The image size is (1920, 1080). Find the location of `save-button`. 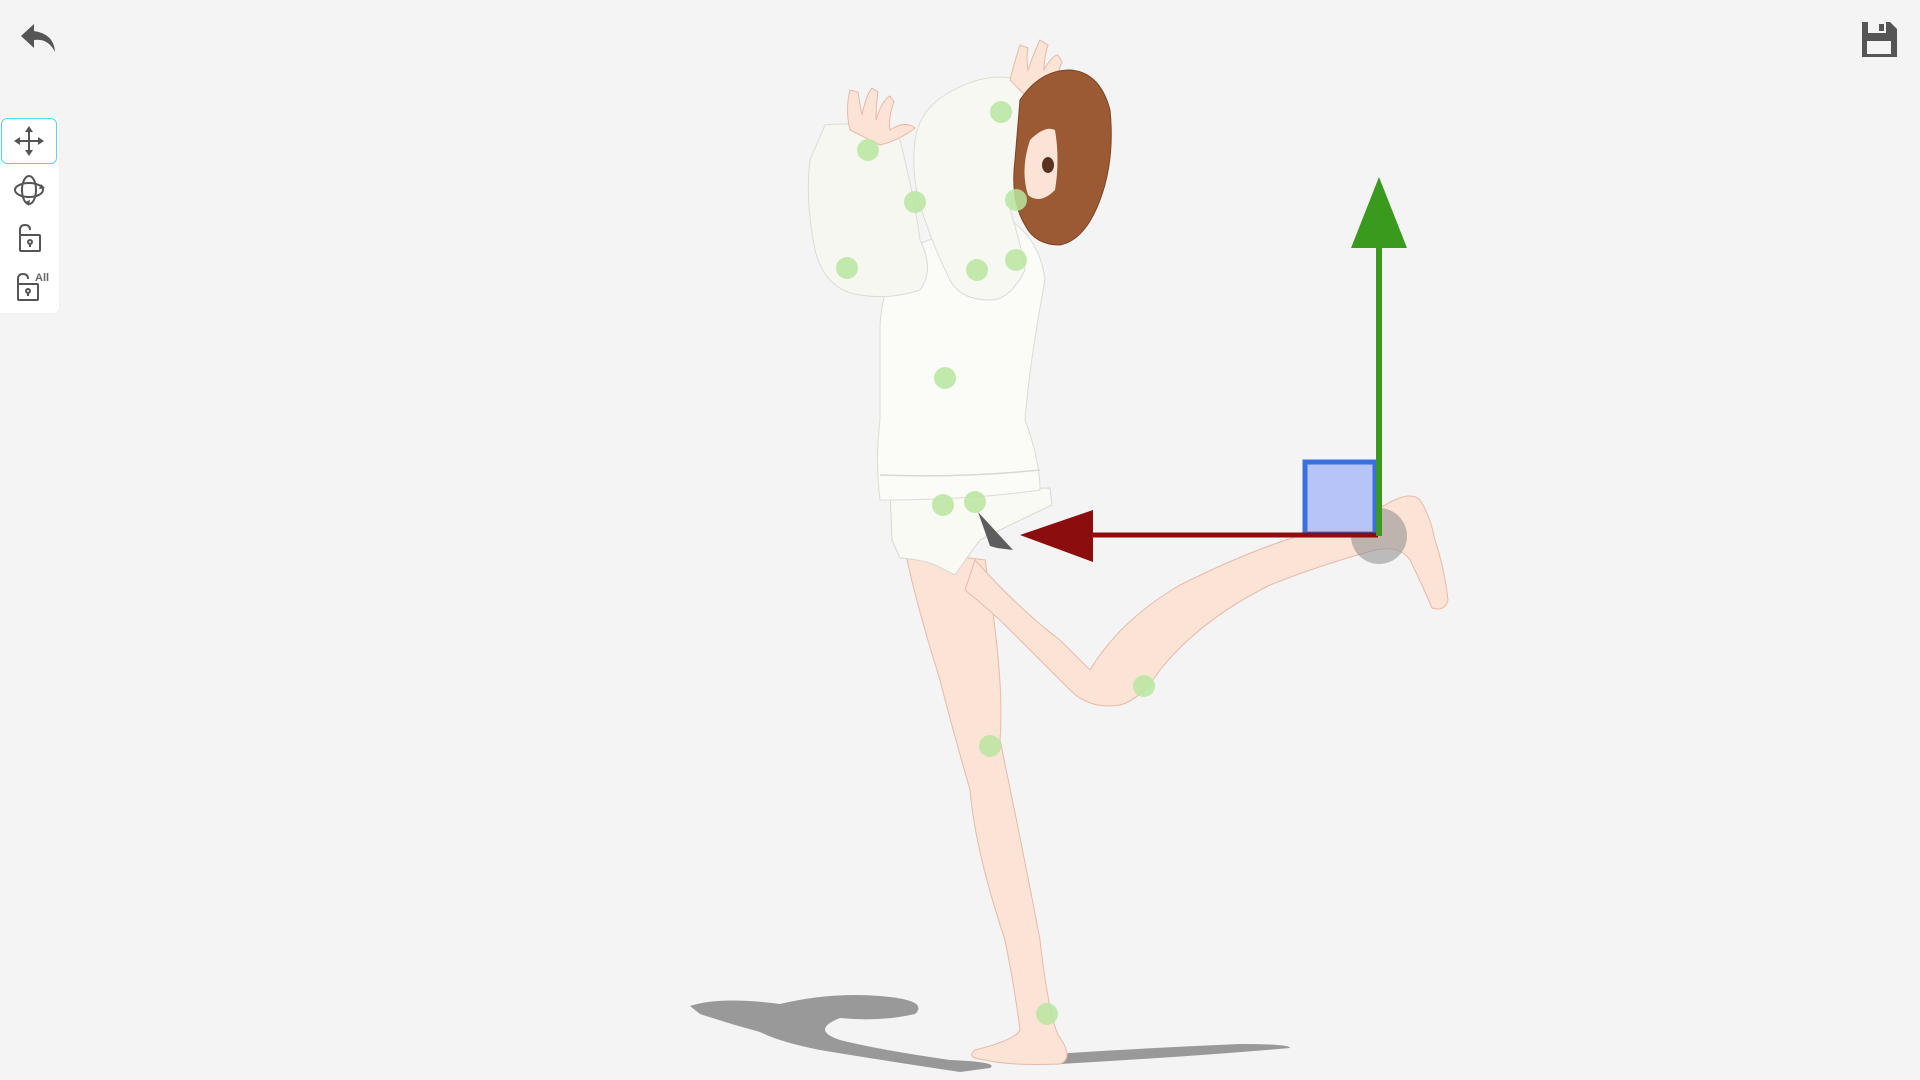

save-button is located at coordinates (1879, 39).